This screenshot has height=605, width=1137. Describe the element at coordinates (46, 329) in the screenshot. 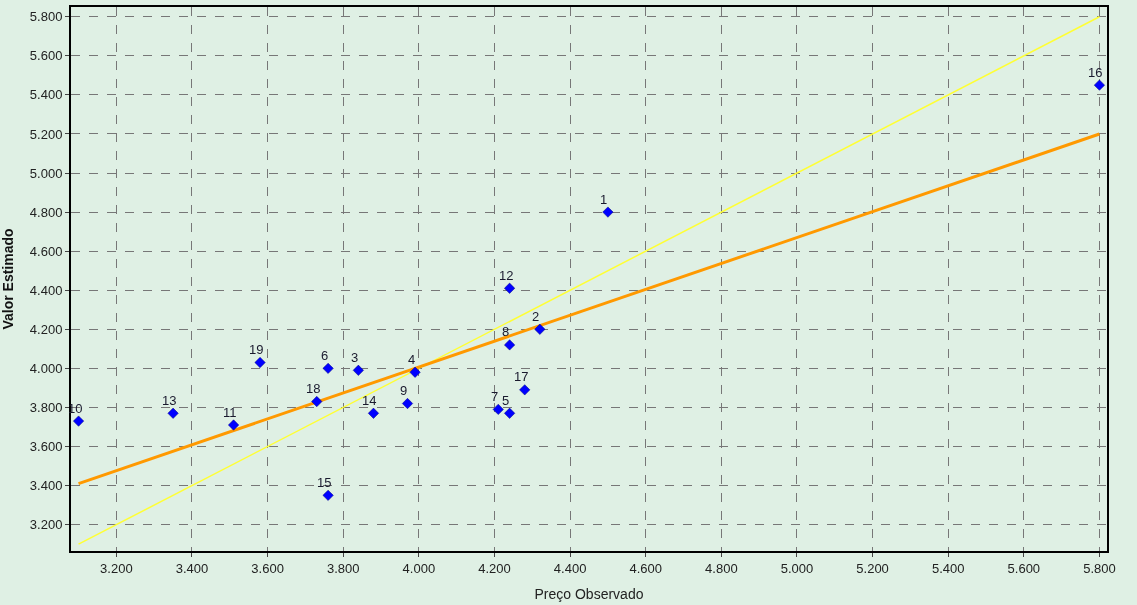

I see `y-tick-label: 4.200` at that location.